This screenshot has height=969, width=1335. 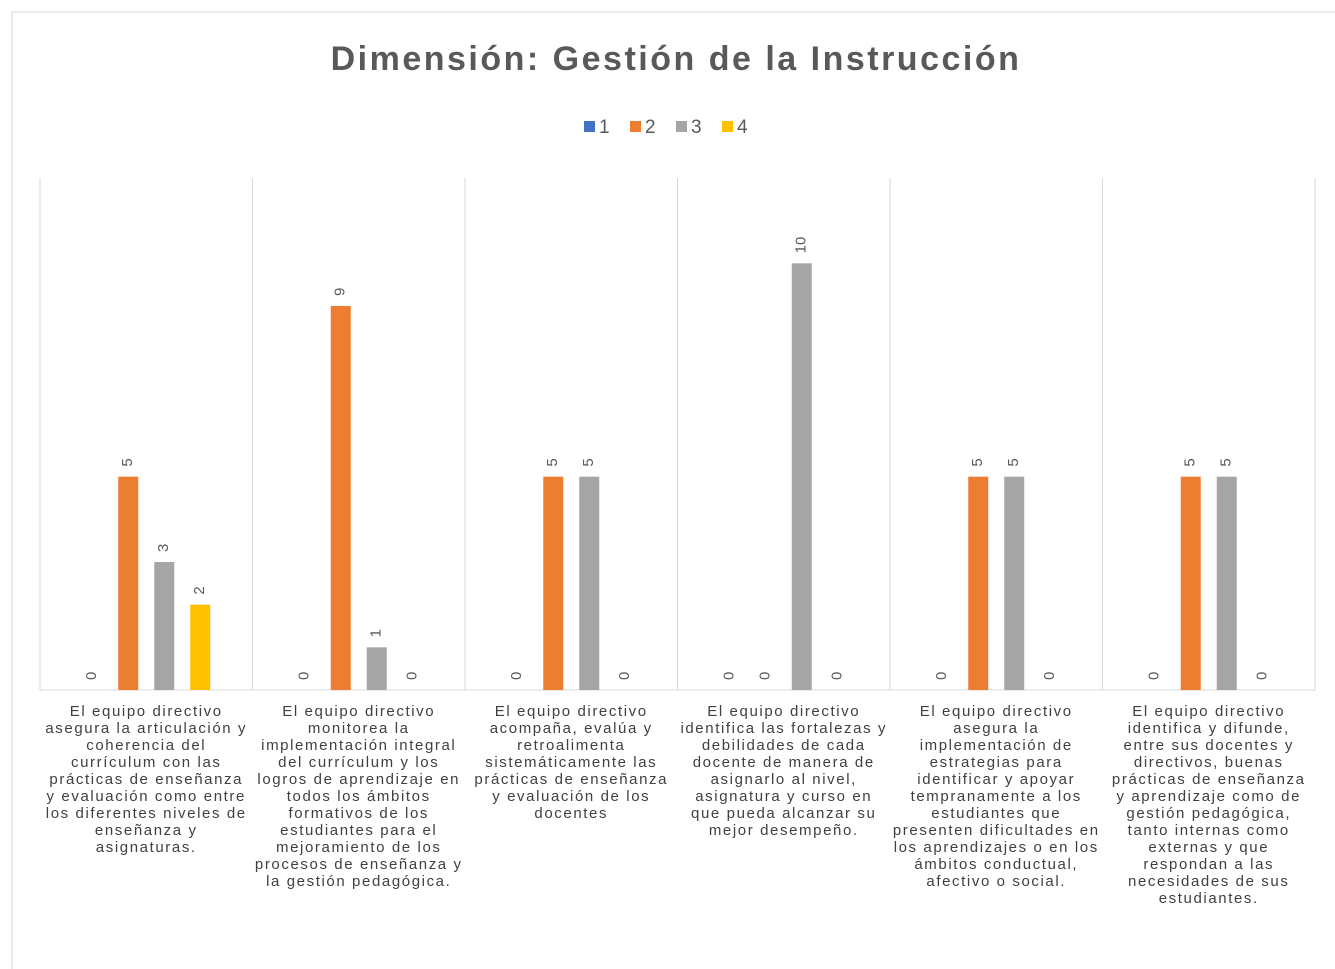 I want to click on legend-label: 2, so click(x=650, y=127).